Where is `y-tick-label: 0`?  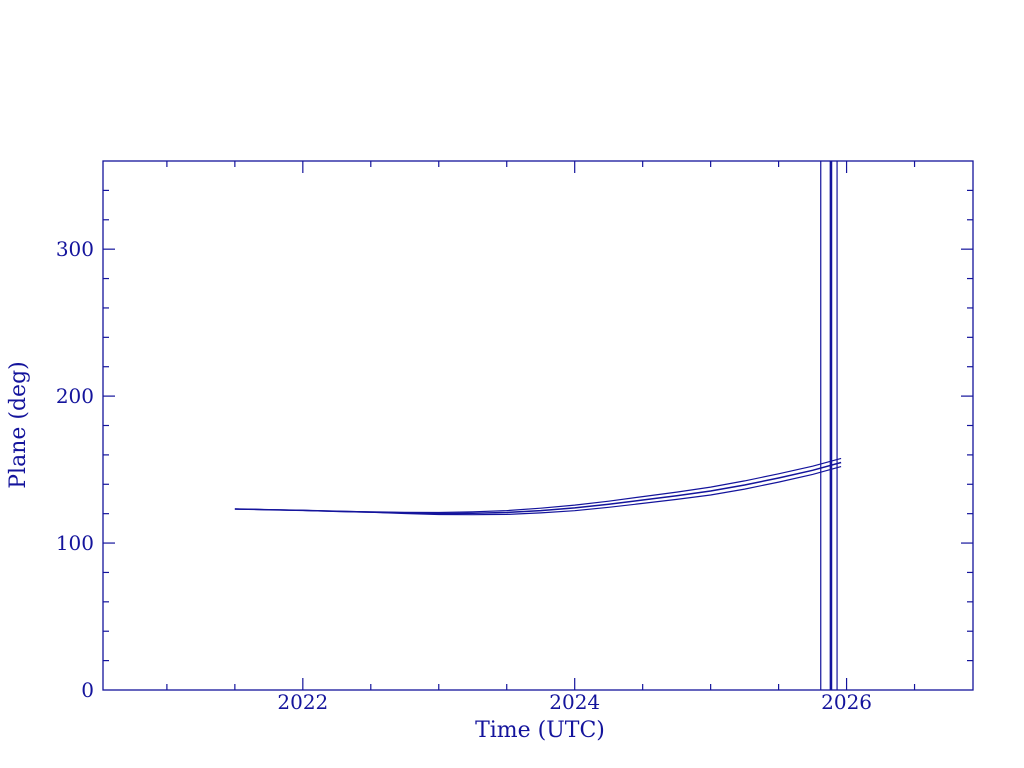 y-tick-label: 0 is located at coordinates (87, 690).